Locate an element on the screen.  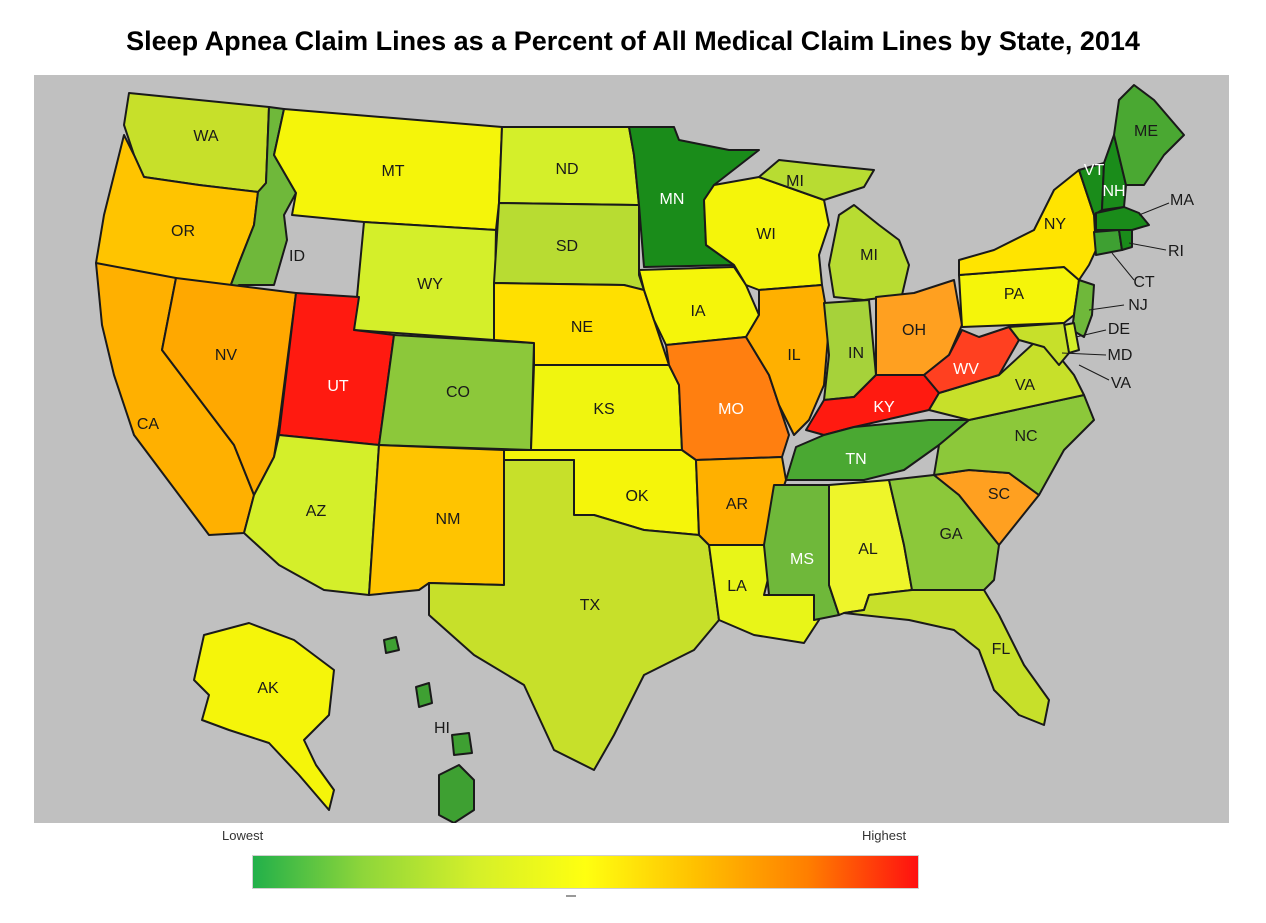
label-id: ID is located at coordinates (297, 256).